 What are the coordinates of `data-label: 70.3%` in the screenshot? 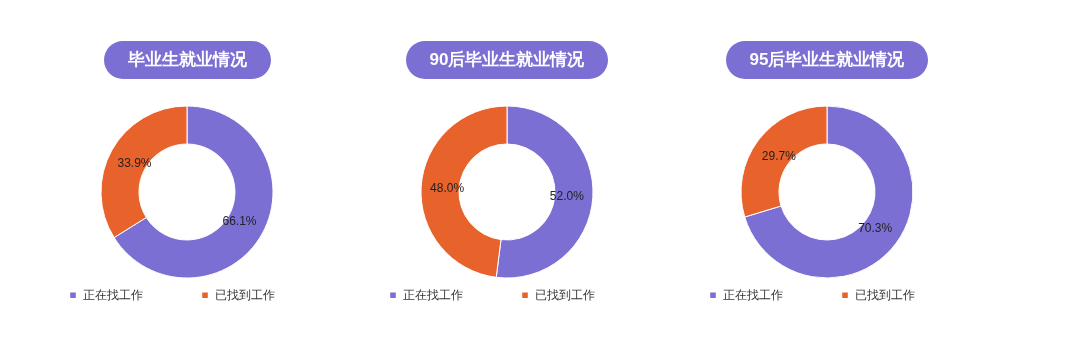 It's located at (875, 227).